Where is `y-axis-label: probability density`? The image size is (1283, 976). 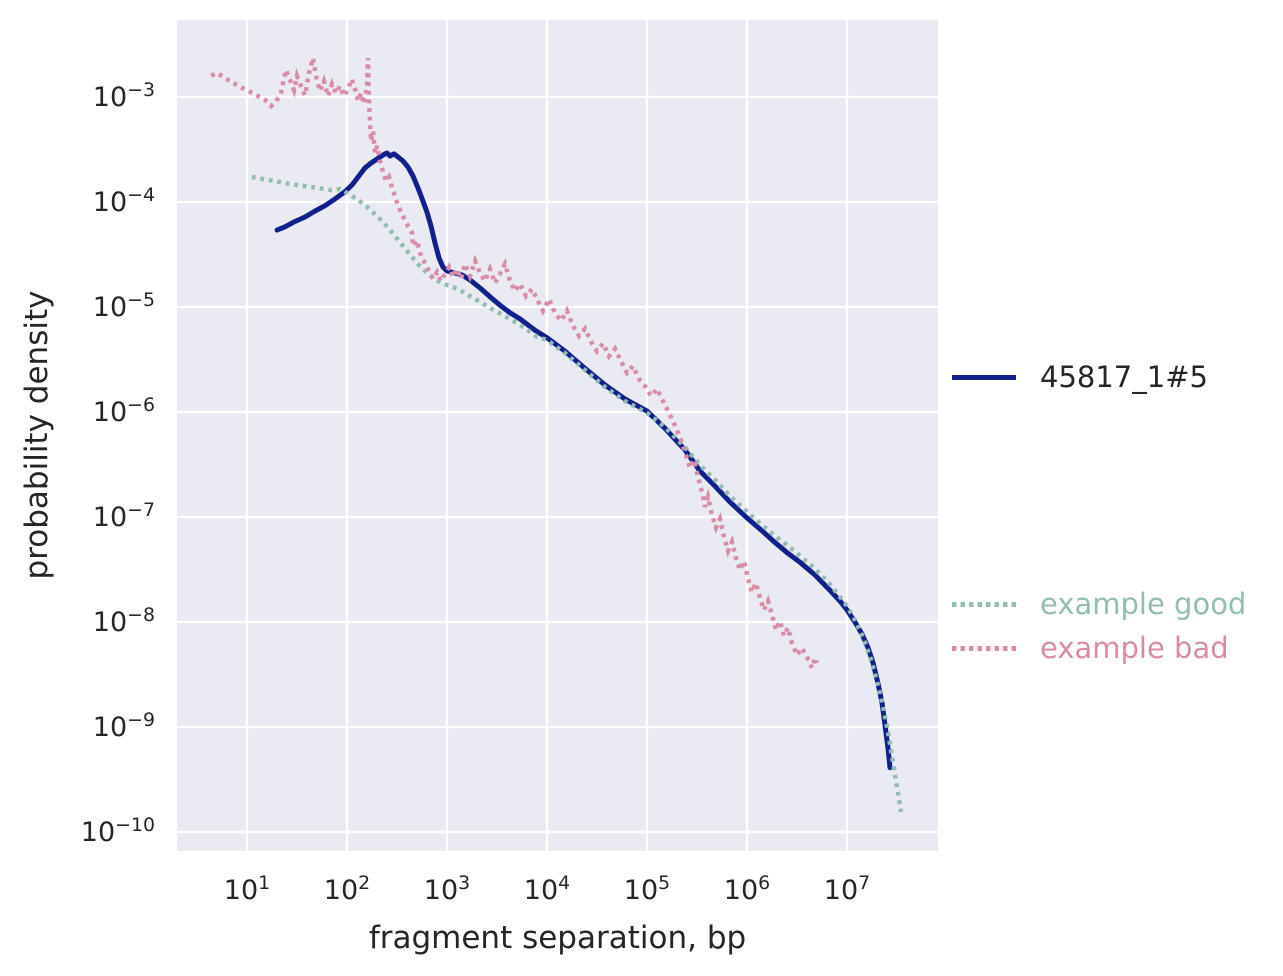 y-axis-label: probability density is located at coordinates (37, 435).